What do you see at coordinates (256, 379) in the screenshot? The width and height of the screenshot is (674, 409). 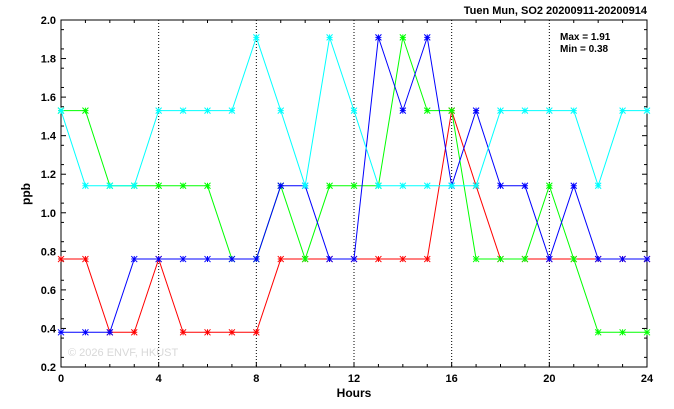 I see `x-tick-label: 8` at bounding box center [256, 379].